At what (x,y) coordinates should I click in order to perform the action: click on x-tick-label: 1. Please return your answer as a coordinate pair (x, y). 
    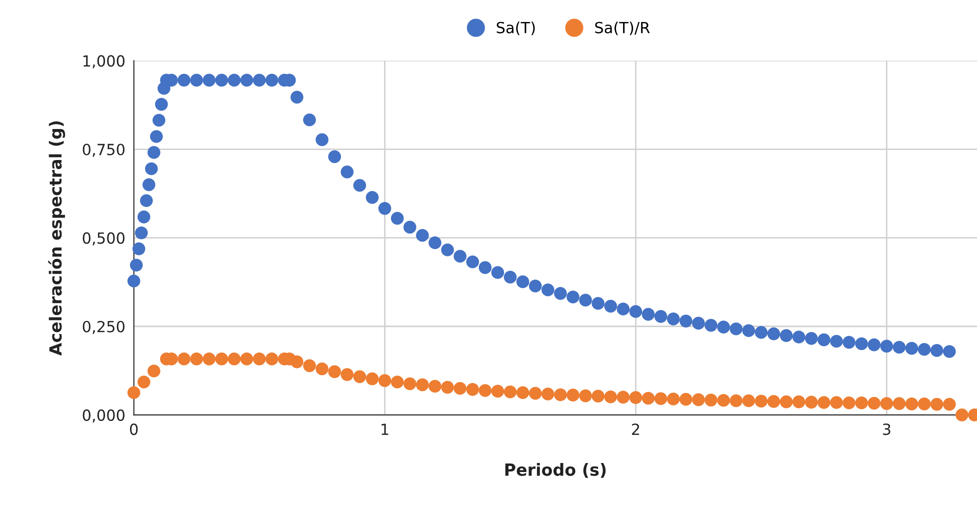
    Looking at the image, I should click on (385, 429).